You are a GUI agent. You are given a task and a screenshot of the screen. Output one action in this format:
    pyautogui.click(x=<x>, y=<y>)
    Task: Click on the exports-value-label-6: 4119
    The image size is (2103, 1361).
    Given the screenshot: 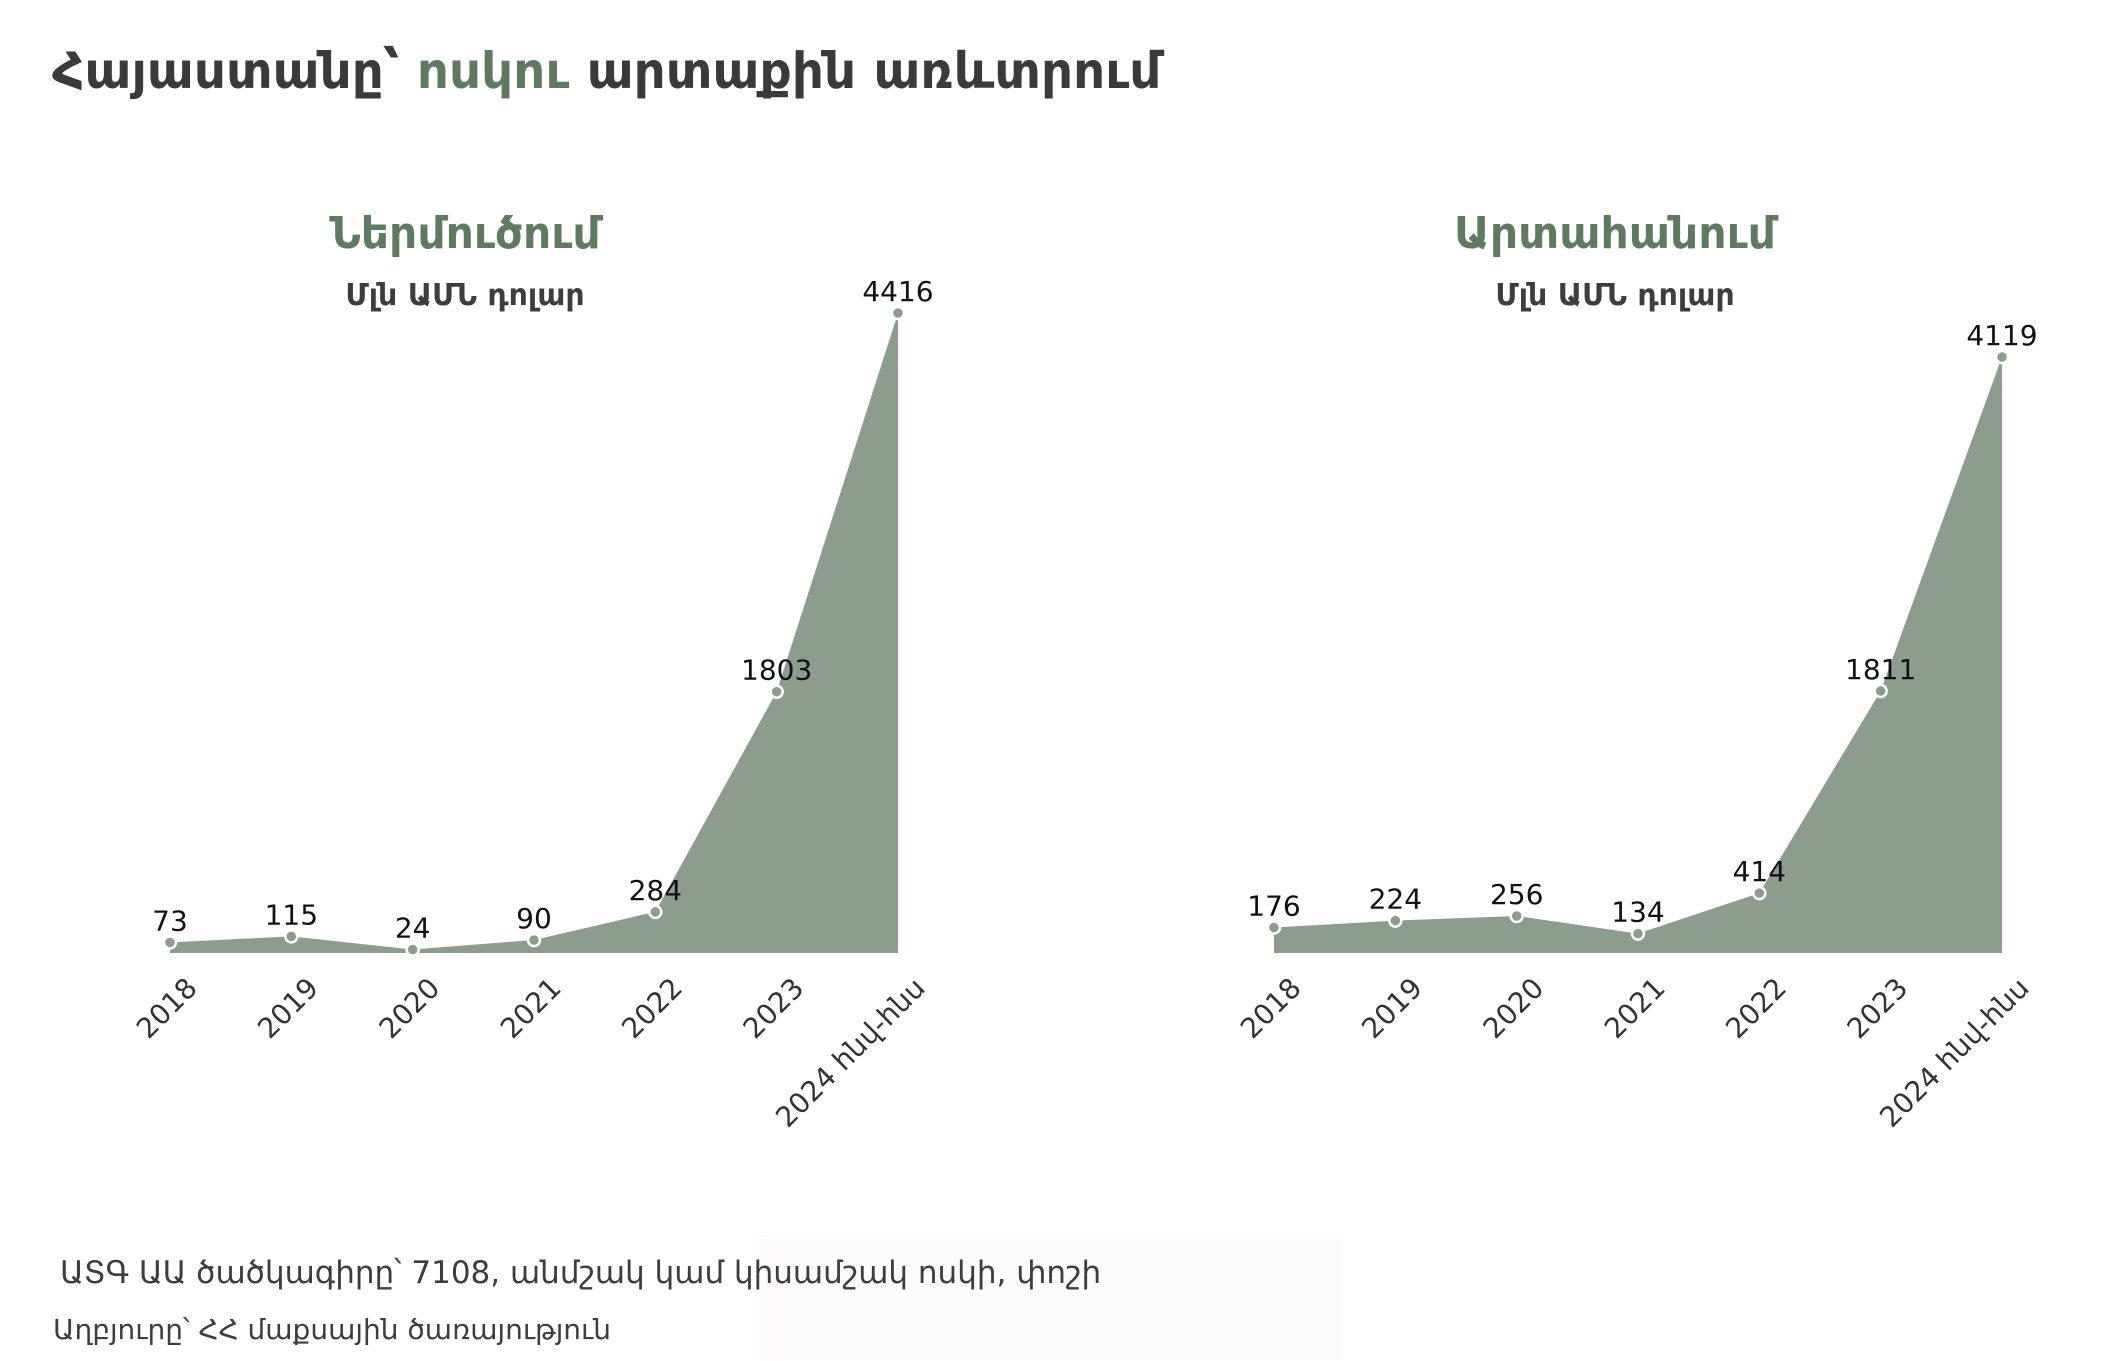 What is the action you would take?
    pyautogui.click(x=2001, y=335)
    